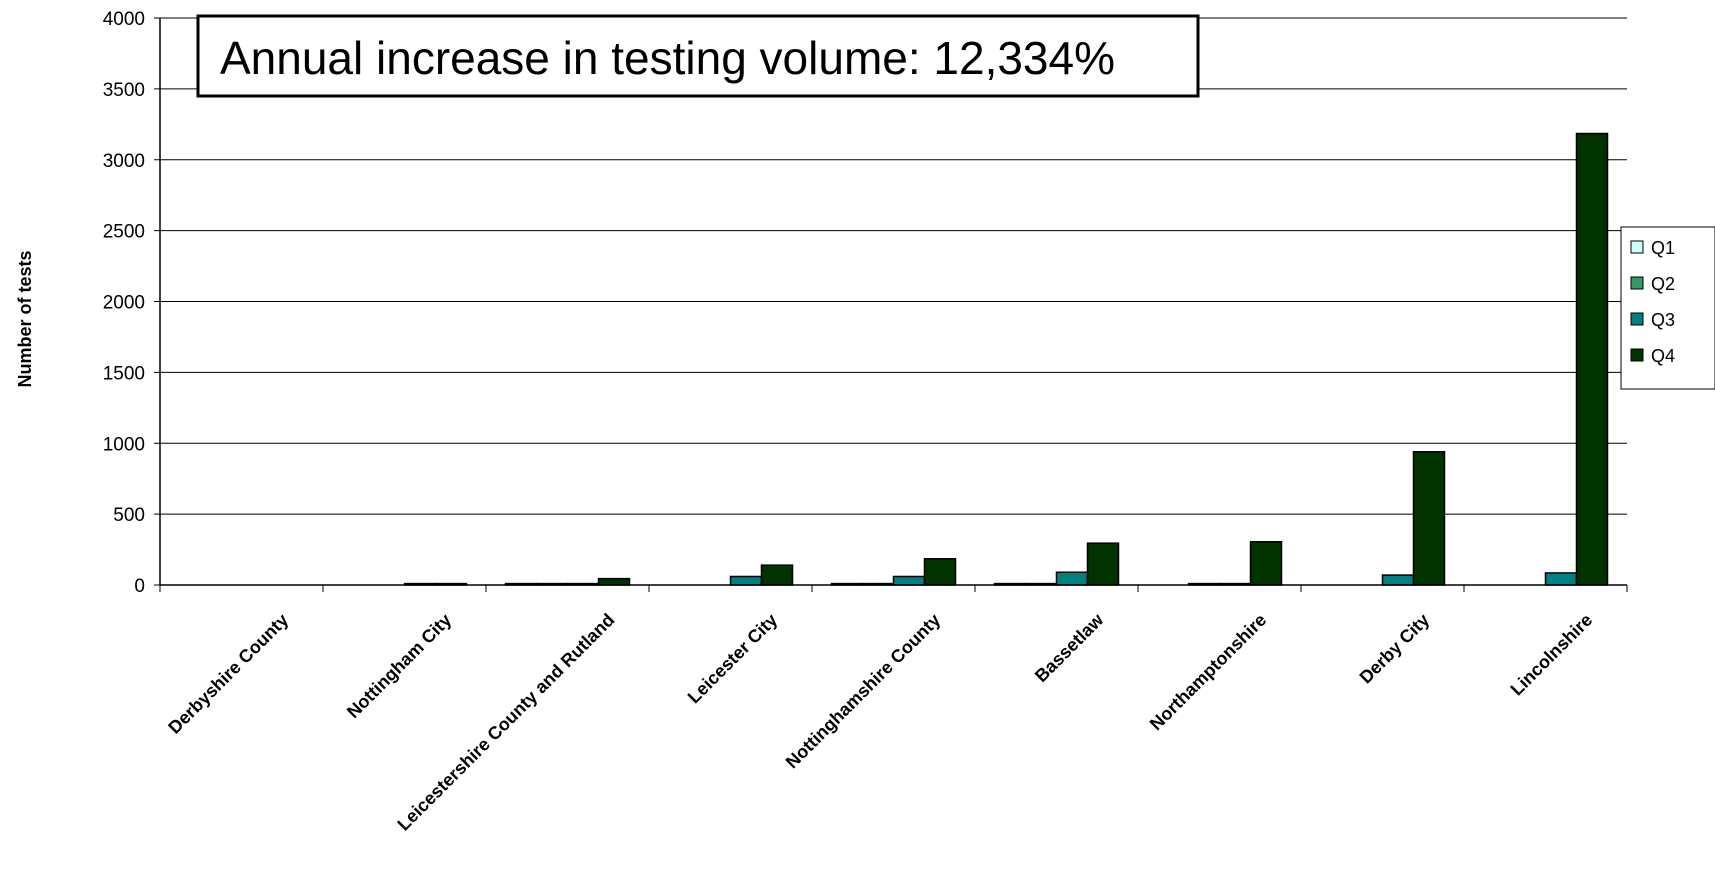 Image resolution: width=1715 pixels, height=885 pixels. I want to click on legend-label-q3: Q3, so click(1663, 320).